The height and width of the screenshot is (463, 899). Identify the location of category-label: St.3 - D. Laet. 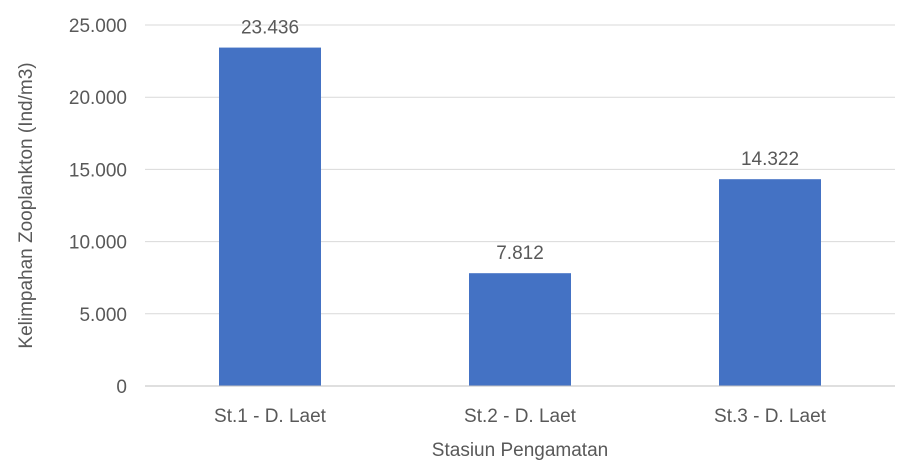
(770, 416).